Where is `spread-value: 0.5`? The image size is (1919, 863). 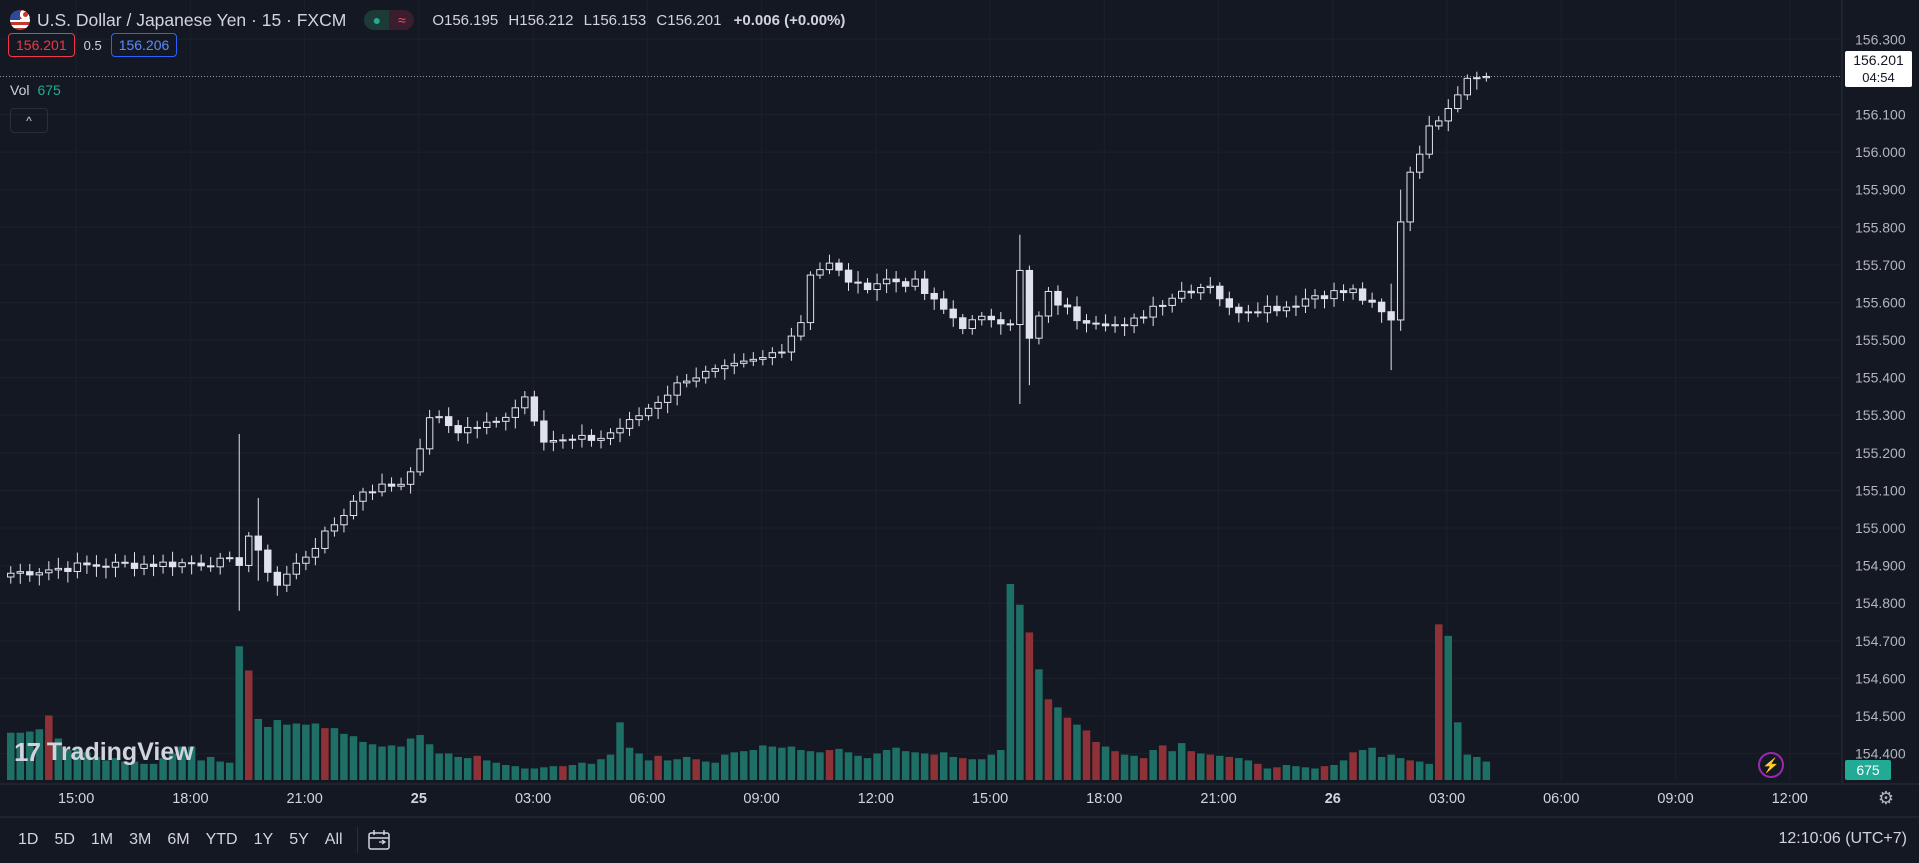 spread-value: 0.5 is located at coordinates (92, 45).